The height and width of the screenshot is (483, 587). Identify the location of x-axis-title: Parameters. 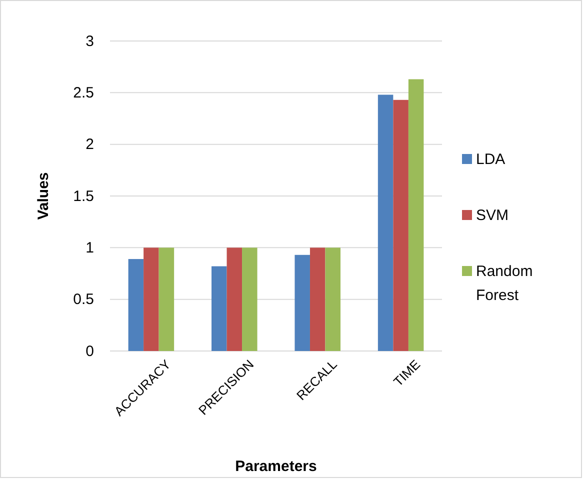
(276, 466).